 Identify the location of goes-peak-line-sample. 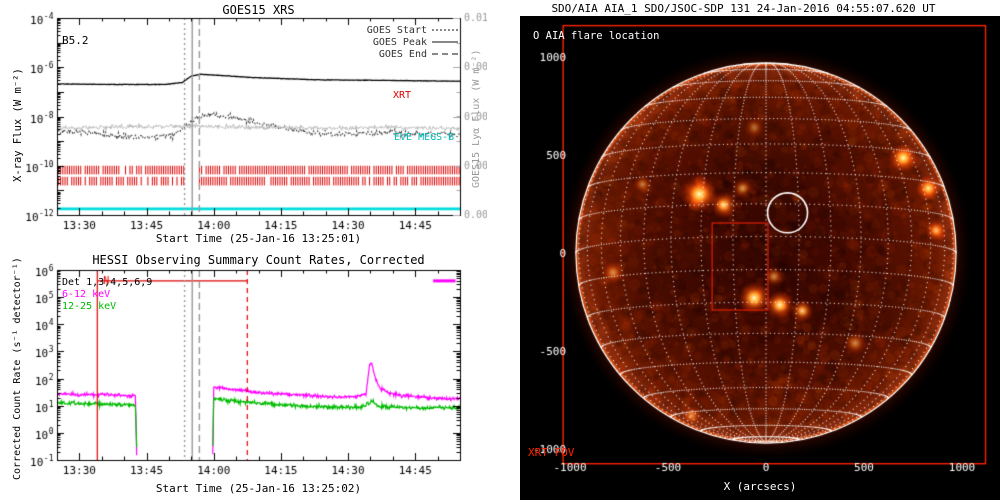
(445, 42).